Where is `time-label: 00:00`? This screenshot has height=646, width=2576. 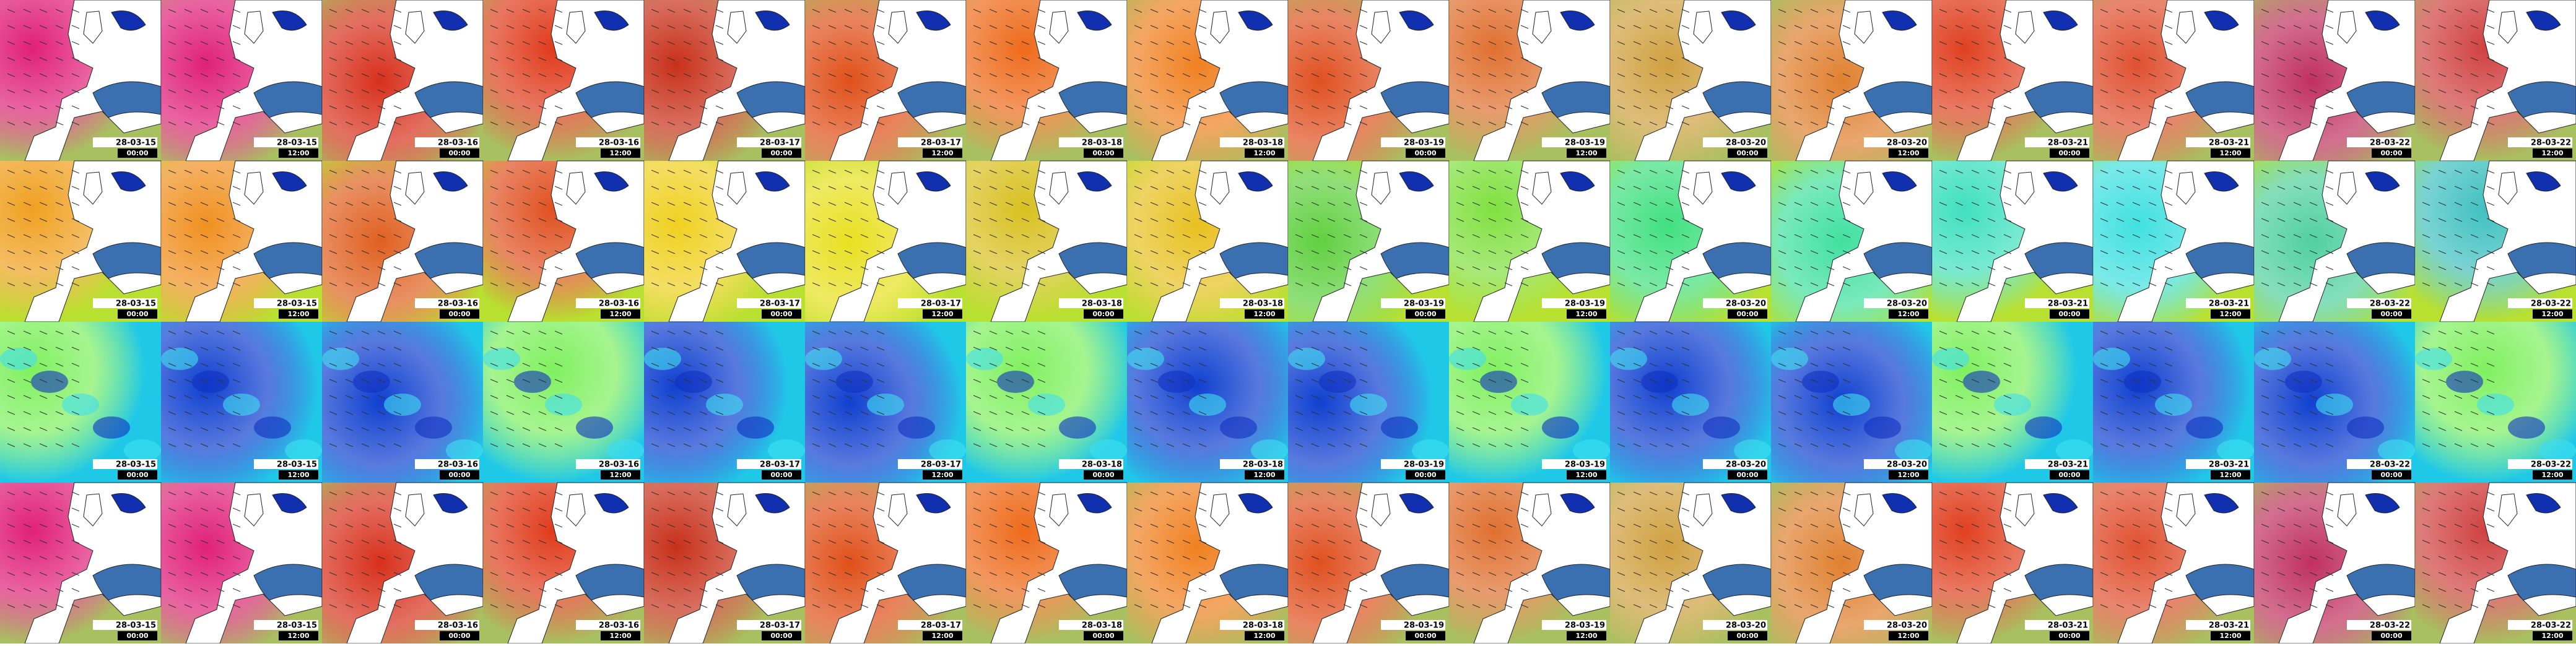 time-label: 00:00 is located at coordinates (1103, 475).